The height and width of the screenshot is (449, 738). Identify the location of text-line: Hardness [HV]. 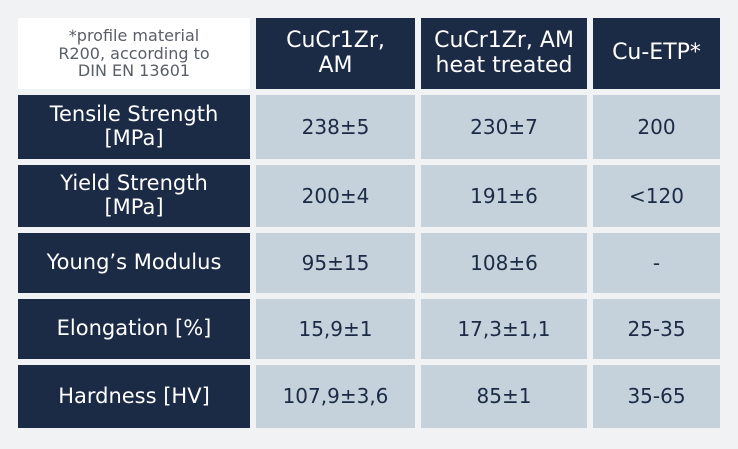
(134, 395).